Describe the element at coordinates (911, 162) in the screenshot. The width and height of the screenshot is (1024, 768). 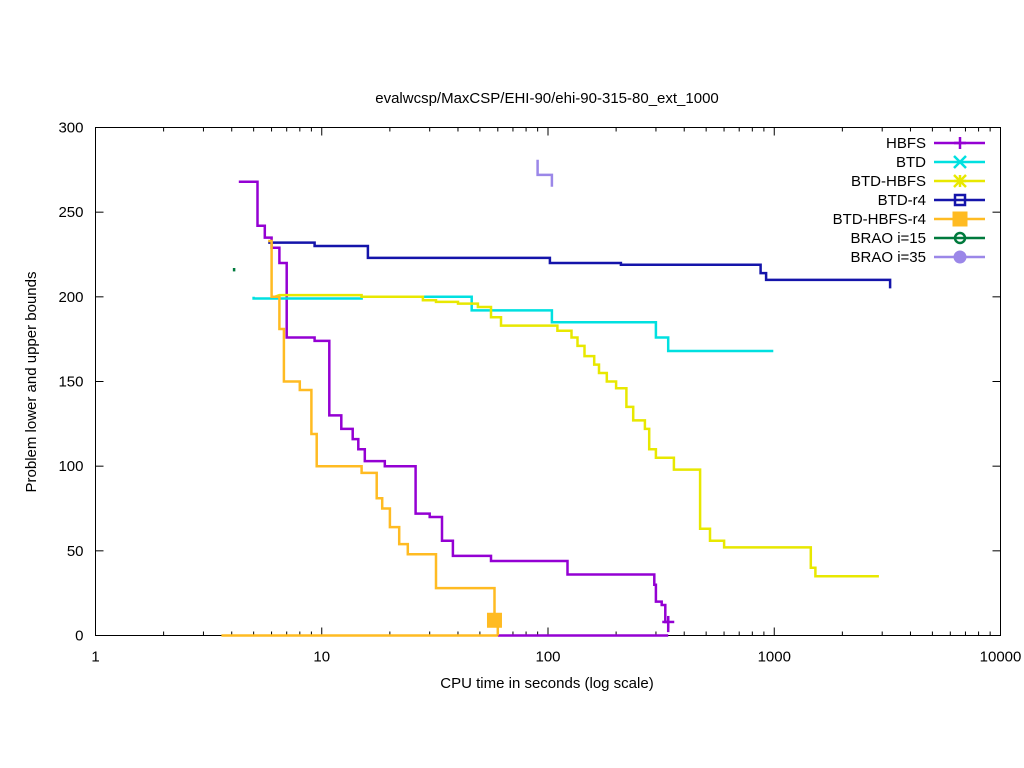
I see `legend-label: BTD` at that location.